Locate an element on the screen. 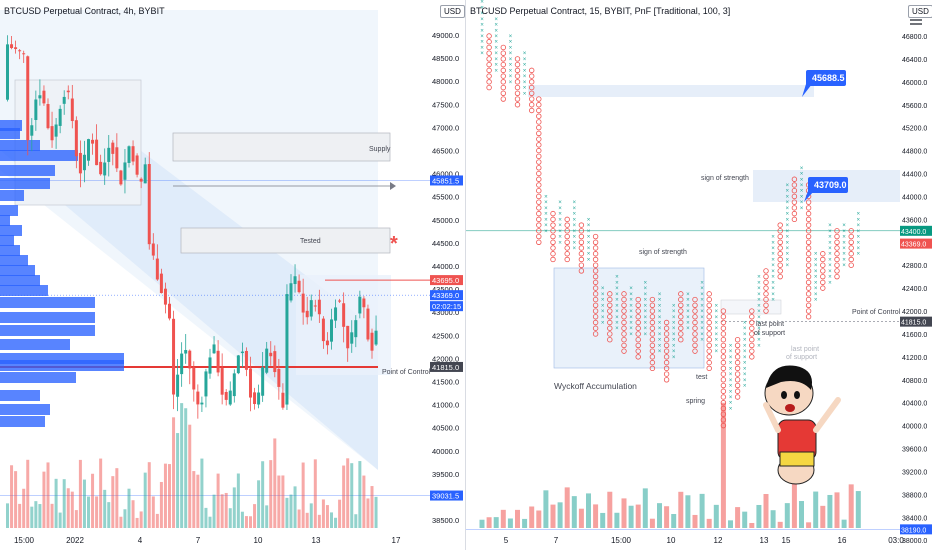 The height and width of the screenshot is (550, 932). y-tick-label: 40000.0 is located at coordinates (914, 427).